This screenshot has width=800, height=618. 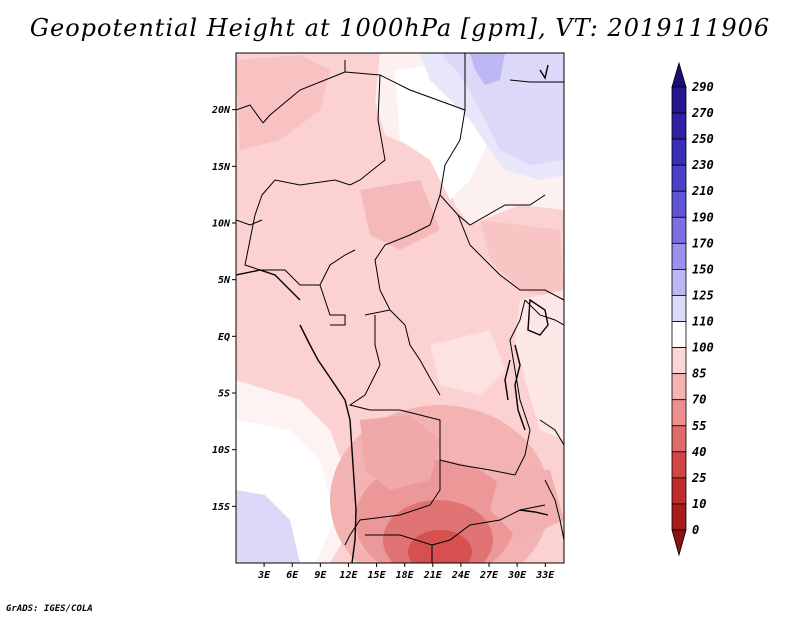 What do you see at coordinates (703, 348) in the screenshot?
I see `colorbar-label: 100` at bounding box center [703, 348].